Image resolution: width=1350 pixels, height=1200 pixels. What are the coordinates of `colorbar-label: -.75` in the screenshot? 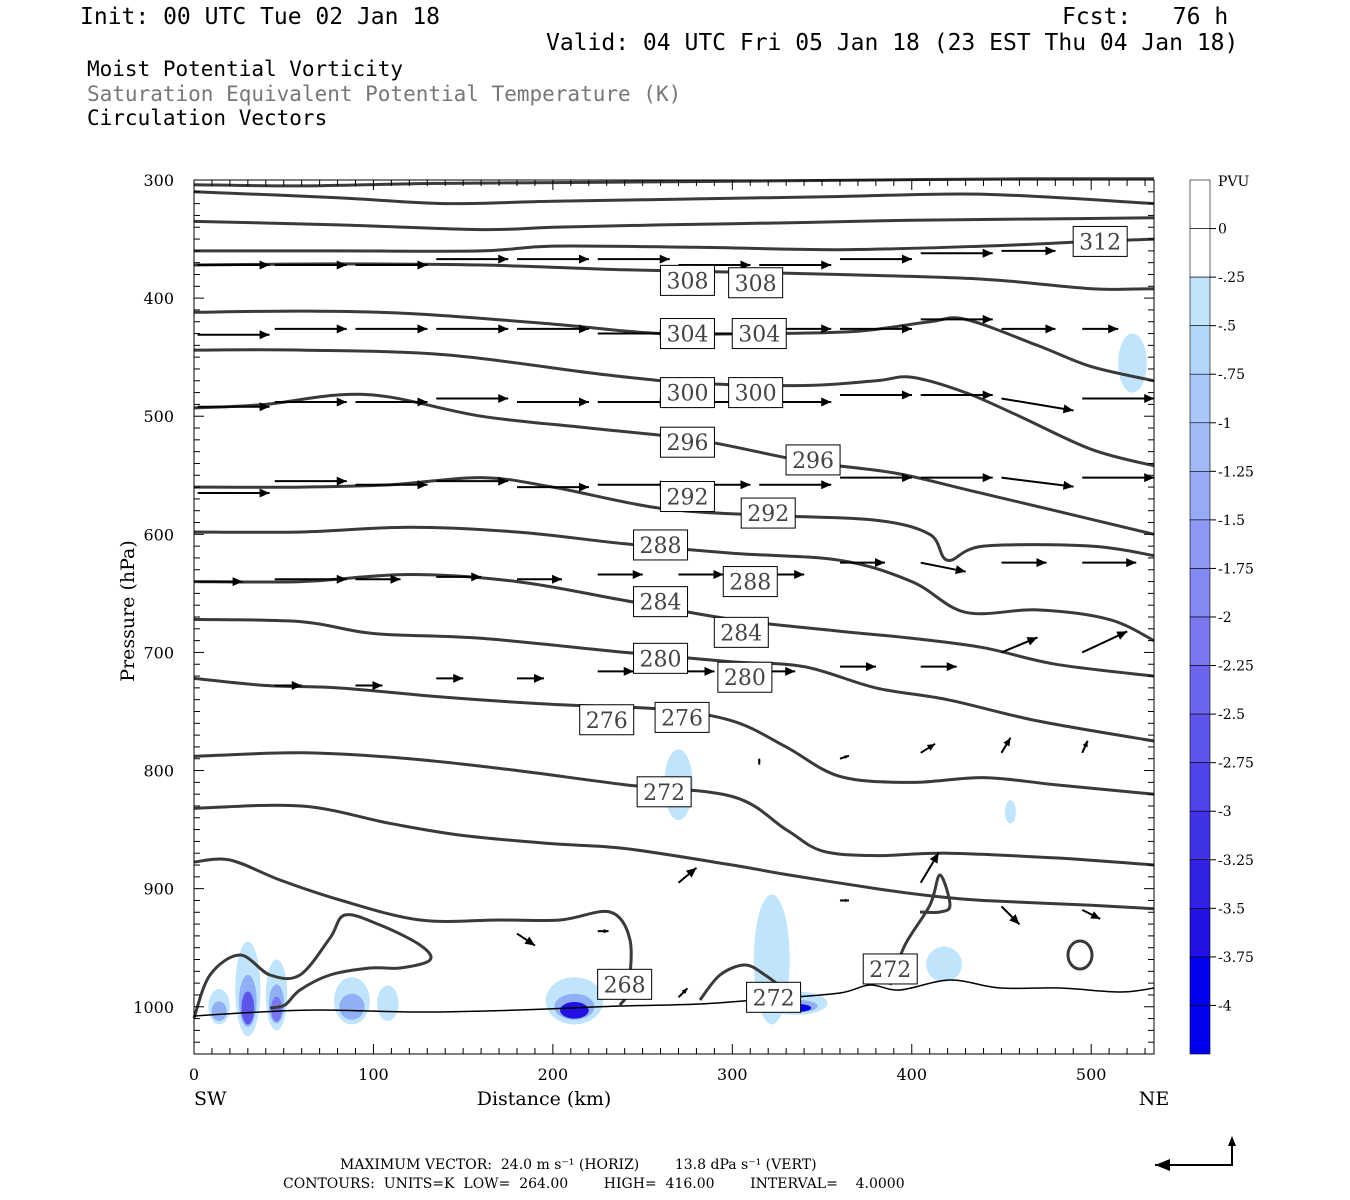 It's located at (1231, 375).